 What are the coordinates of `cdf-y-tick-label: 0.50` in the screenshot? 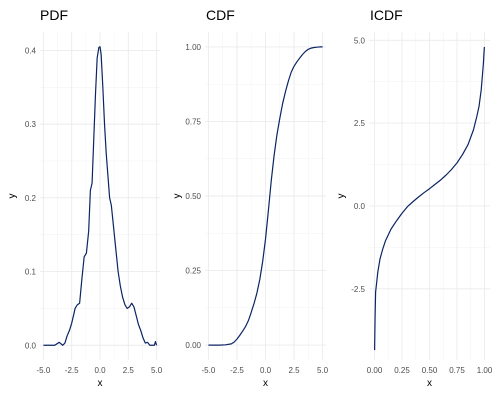 It's located at (193, 196).